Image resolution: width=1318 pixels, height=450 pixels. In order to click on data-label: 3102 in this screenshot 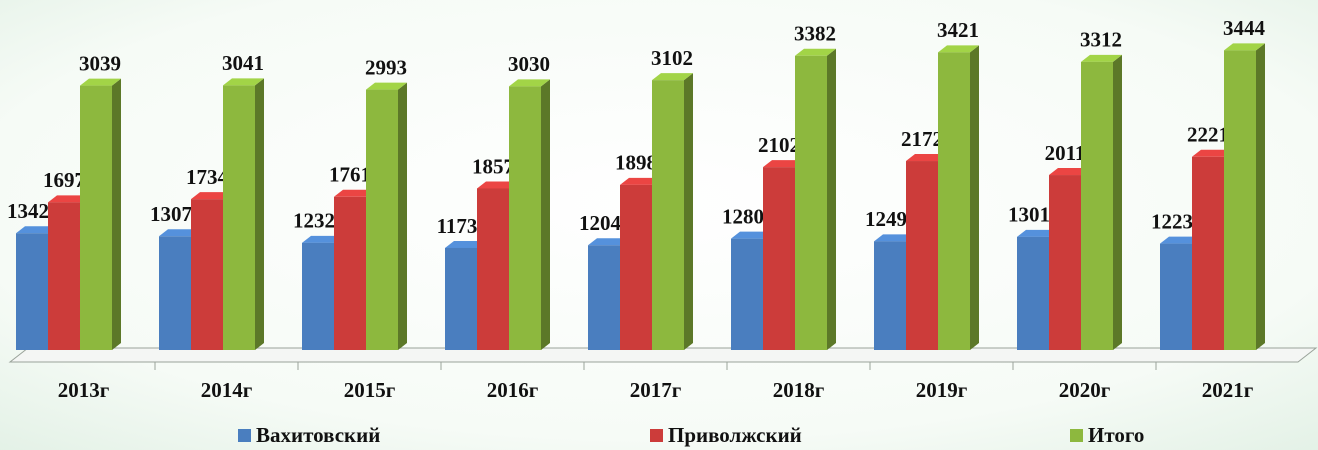, I will do `click(672, 58)`.